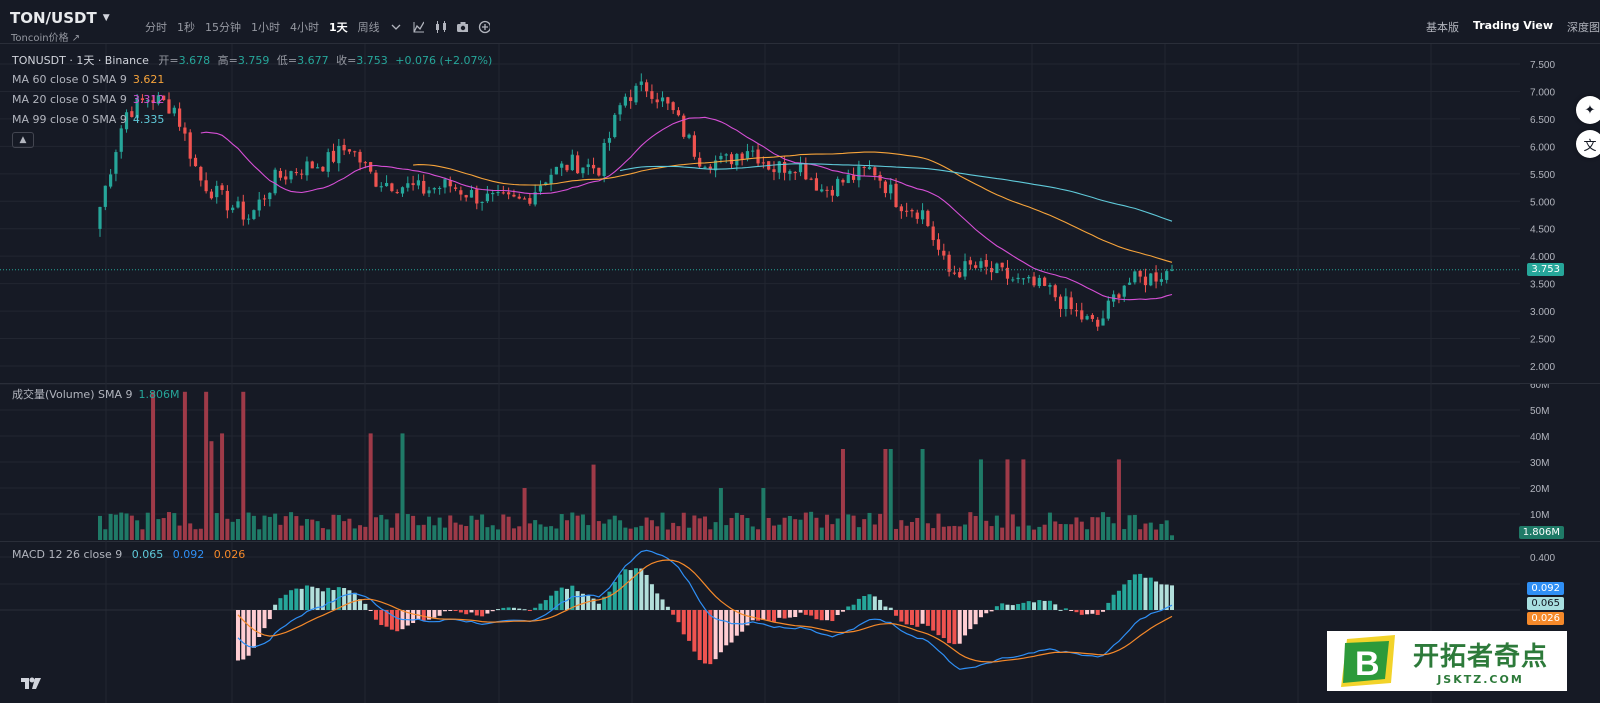  Describe the element at coordinates (265, 27) in the screenshot. I see `interval-tab: 1小时` at that location.